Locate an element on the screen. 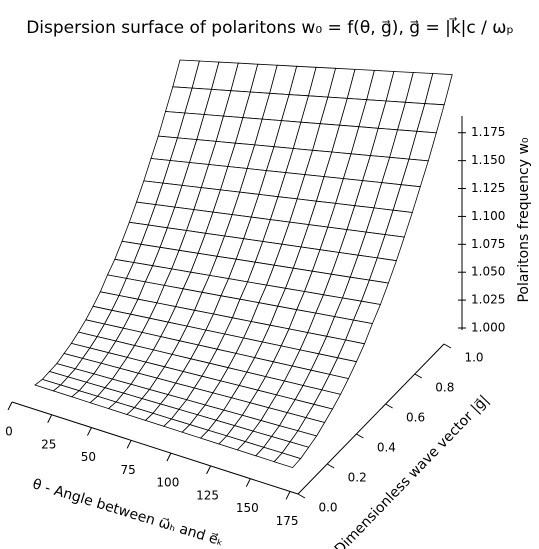 This screenshot has width=539, height=549. x-tick-label: 50 is located at coordinates (88, 457).